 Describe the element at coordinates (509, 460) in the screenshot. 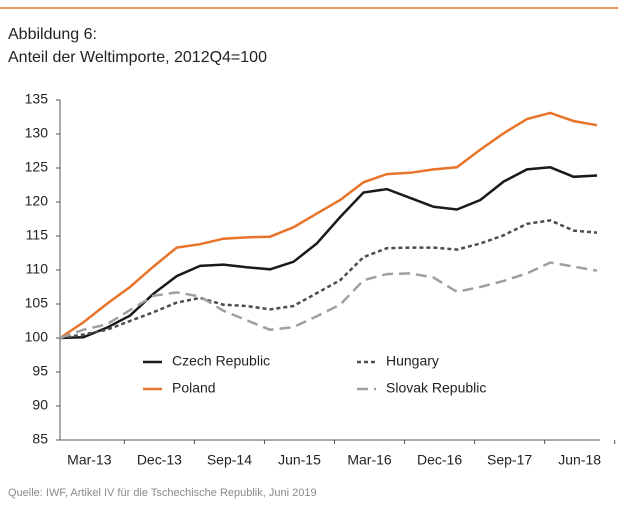

I see `x-tick-label: Sep-17` at that location.